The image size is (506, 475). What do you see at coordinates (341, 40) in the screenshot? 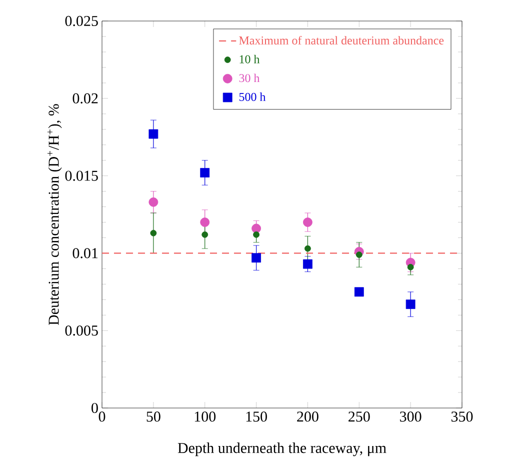
I see `legend-label: Maximum of natural deuterium abundance` at bounding box center [341, 40].